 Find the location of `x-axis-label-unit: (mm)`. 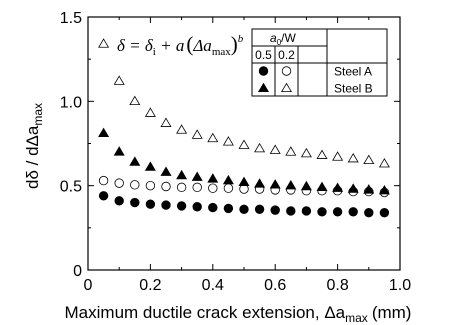

x-axis-label-unit: (mm) is located at coordinates (392, 312).